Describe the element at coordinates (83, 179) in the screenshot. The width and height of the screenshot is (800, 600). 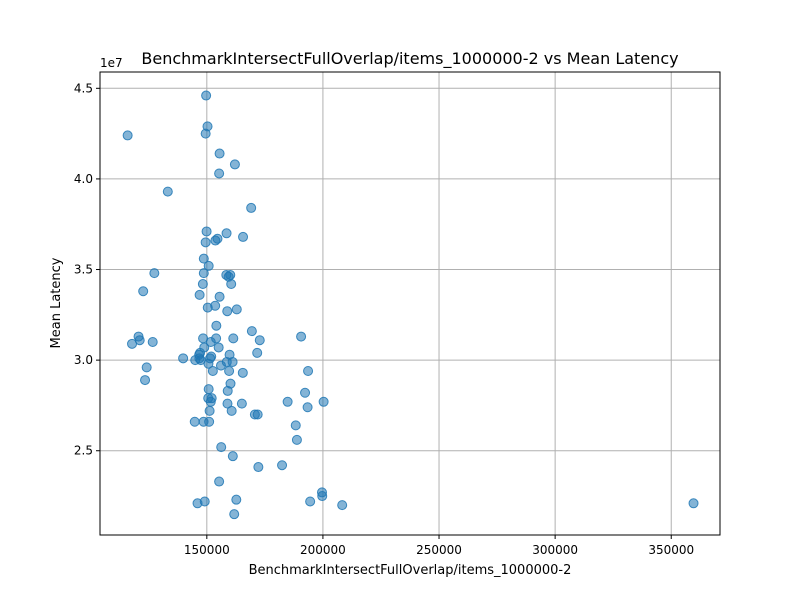
I see `y-tick-label: 4.0` at that location.